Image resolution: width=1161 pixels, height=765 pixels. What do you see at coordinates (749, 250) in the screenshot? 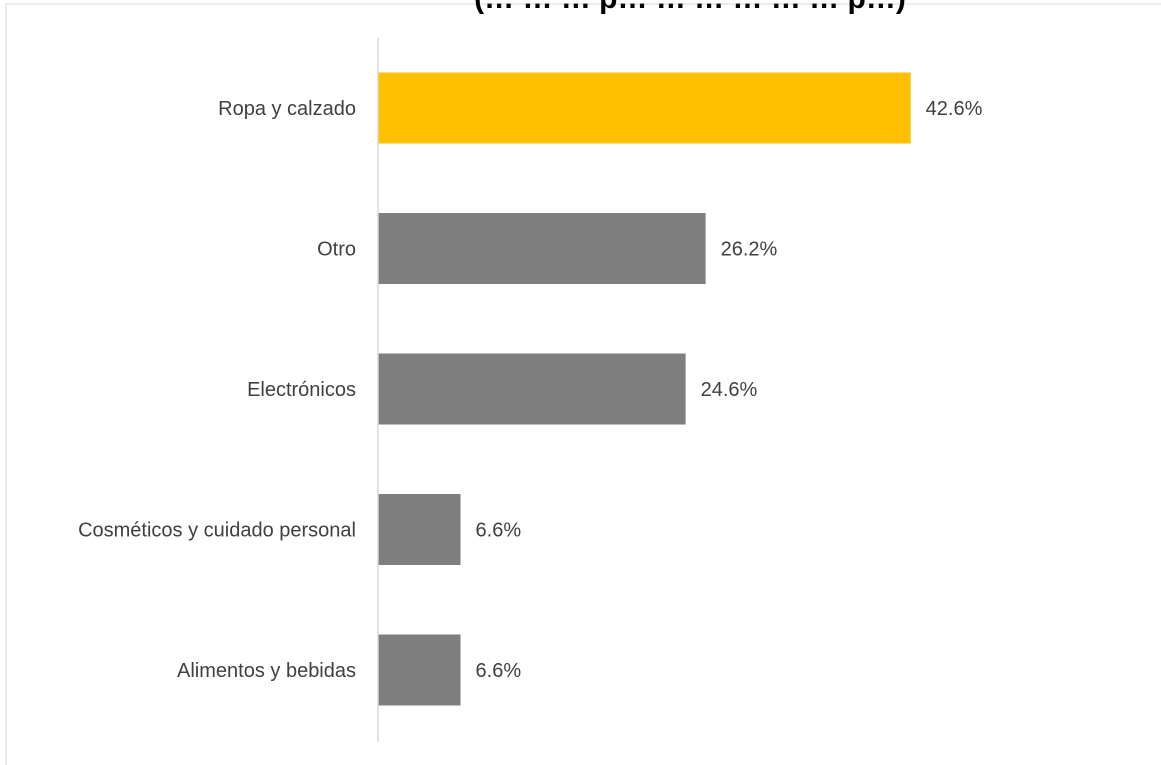
I see `value-label-otro: 26.2%` at bounding box center [749, 250].